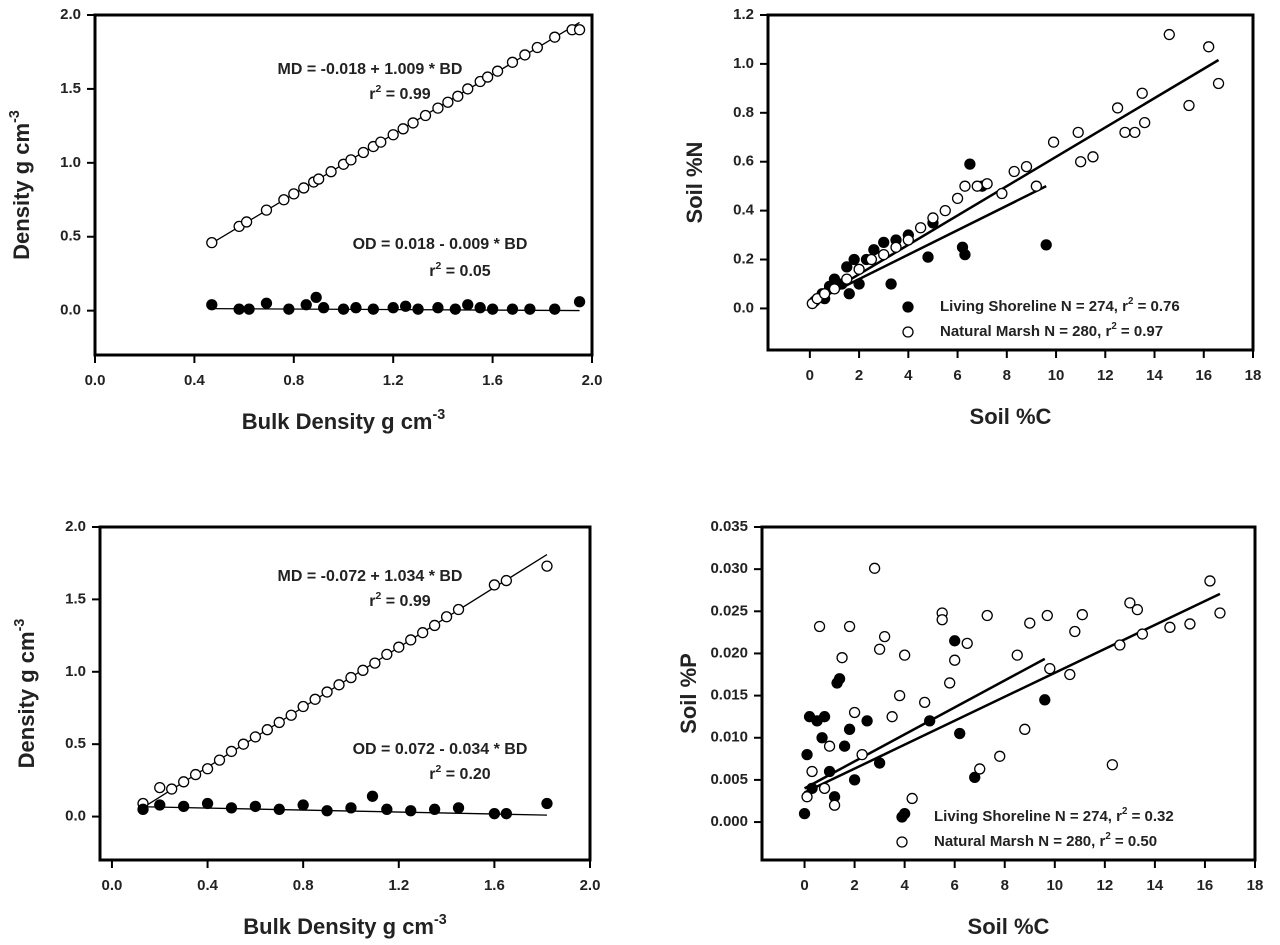 This screenshot has width=1280, height=945. What do you see at coordinates (1150, 816) in the screenshot?
I see `legend-label-after: = 0.32` at bounding box center [1150, 816].